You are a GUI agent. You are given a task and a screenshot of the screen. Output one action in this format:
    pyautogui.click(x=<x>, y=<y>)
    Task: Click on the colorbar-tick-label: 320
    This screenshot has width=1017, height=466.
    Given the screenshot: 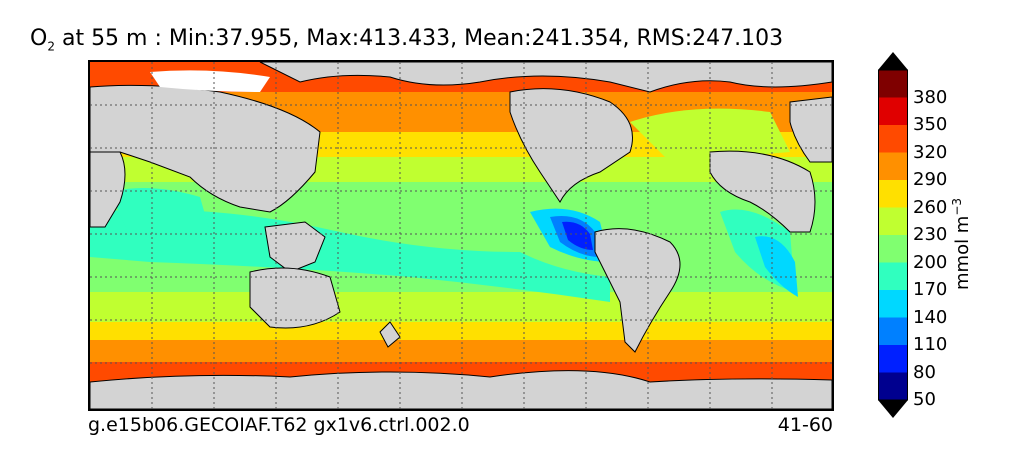 What is the action you would take?
    pyautogui.click(x=930, y=152)
    